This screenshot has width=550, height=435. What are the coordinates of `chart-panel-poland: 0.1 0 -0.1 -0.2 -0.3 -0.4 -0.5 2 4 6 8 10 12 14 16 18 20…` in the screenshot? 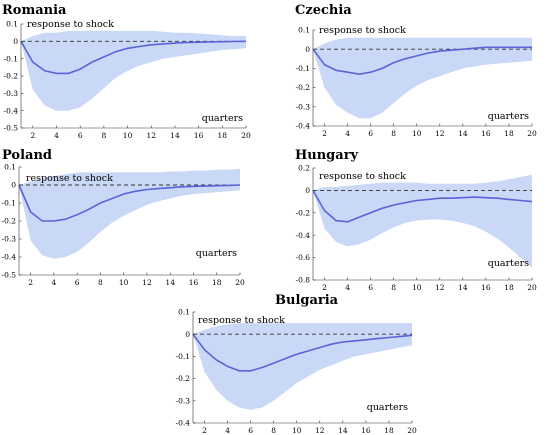 It's located at (123, 217).